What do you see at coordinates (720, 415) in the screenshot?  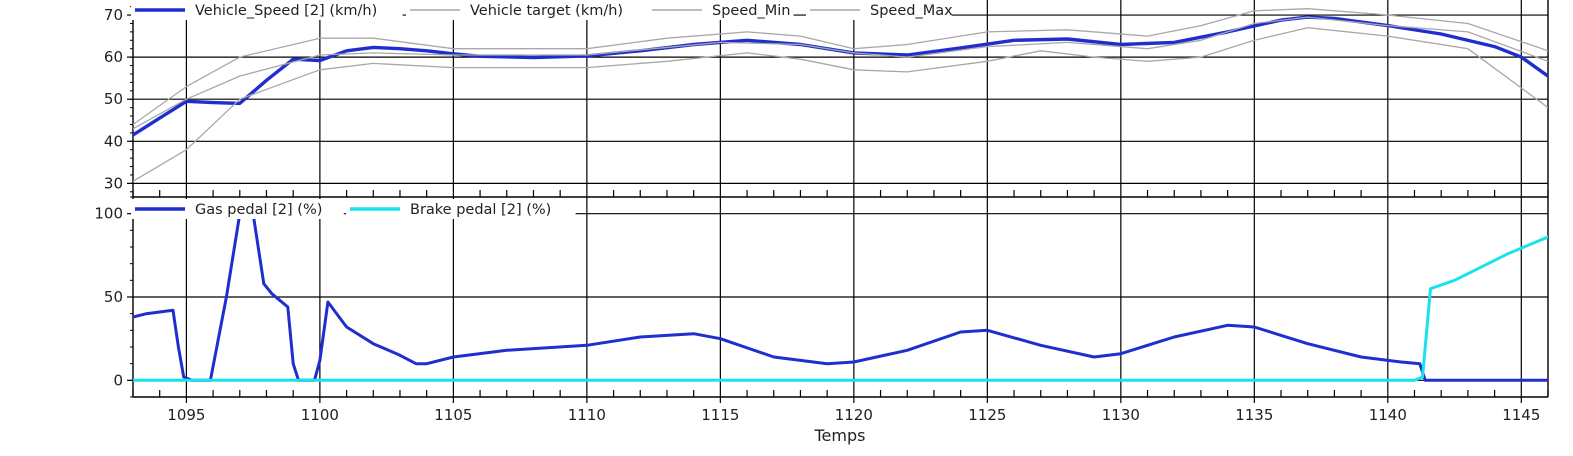 I see `x-tick-label: 1115` at bounding box center [720, 415].